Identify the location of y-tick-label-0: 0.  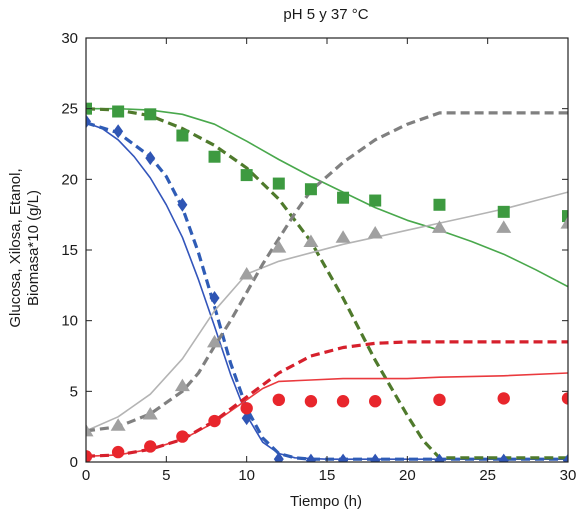
(74, 462).